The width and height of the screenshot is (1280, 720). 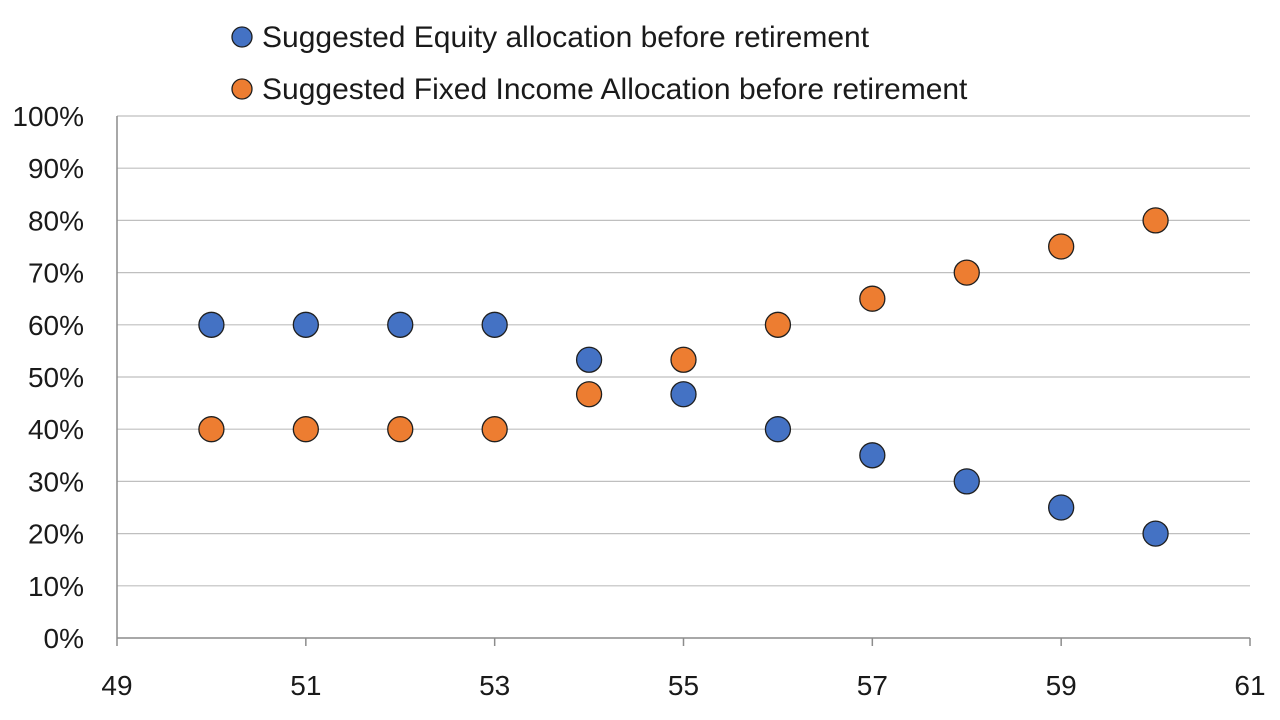 I want to click on y-tick-label: 90%, so click(x=56, y=168).